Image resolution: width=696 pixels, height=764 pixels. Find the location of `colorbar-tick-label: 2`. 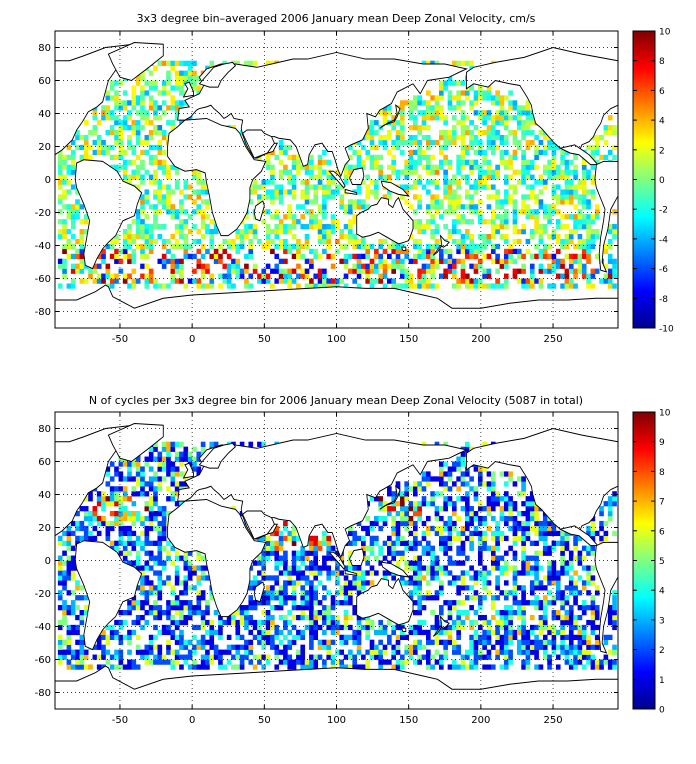

colorbar-tick-label: 2 is located at coordinates (662, 151).